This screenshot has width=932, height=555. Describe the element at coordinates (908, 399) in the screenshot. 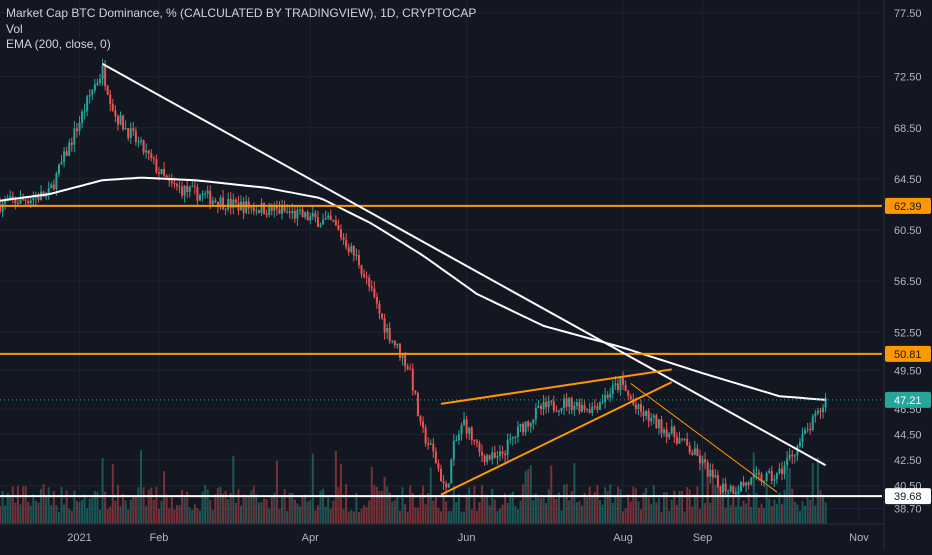

I see `current-price-tag-bg` at that location.